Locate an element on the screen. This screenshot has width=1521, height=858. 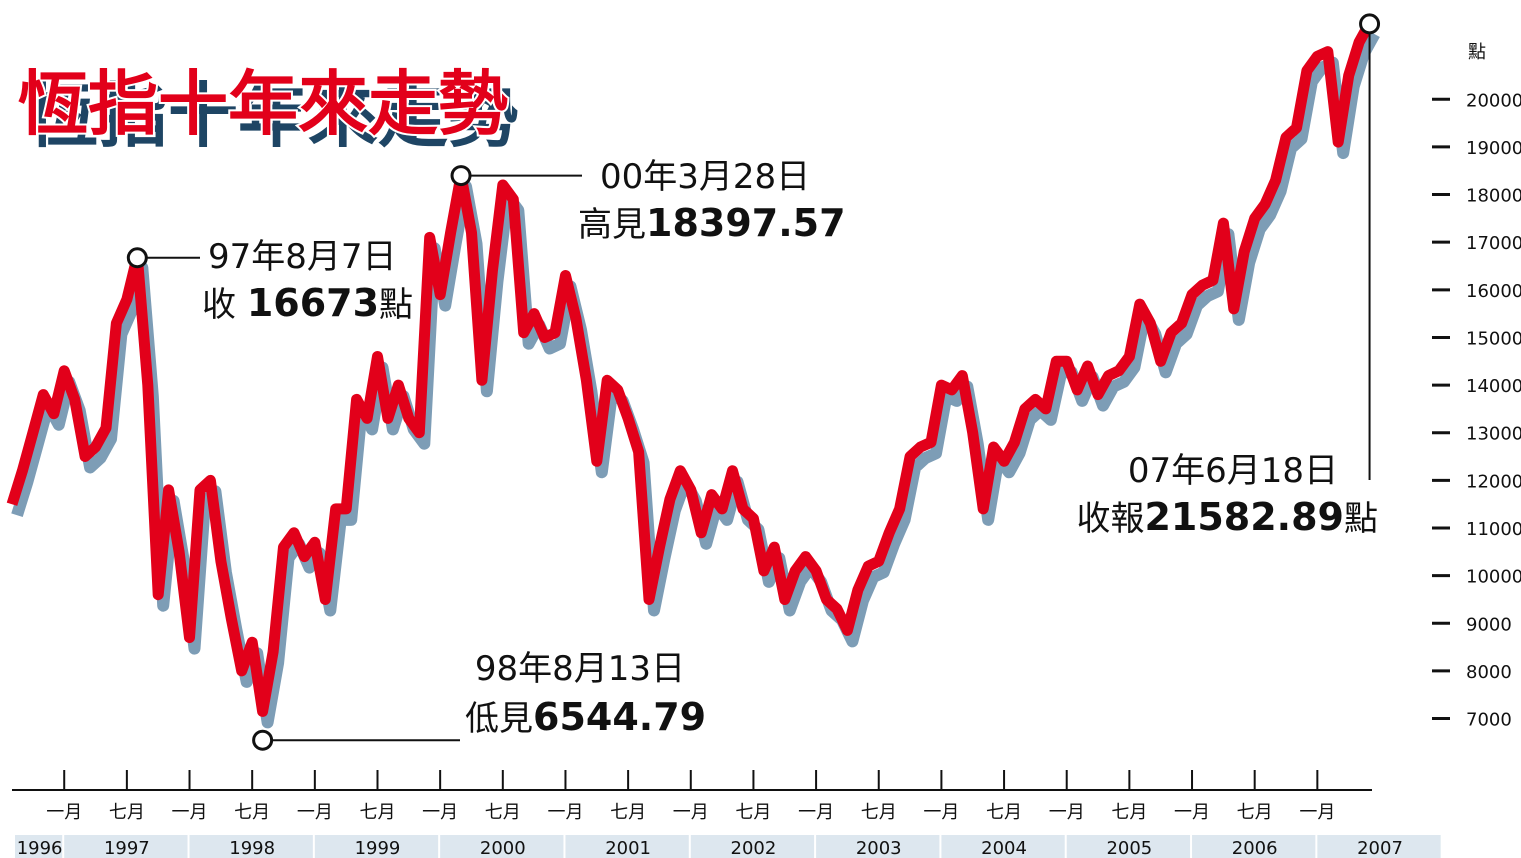
annotation-prefix: 低見 is located at coordinates (499, 719).